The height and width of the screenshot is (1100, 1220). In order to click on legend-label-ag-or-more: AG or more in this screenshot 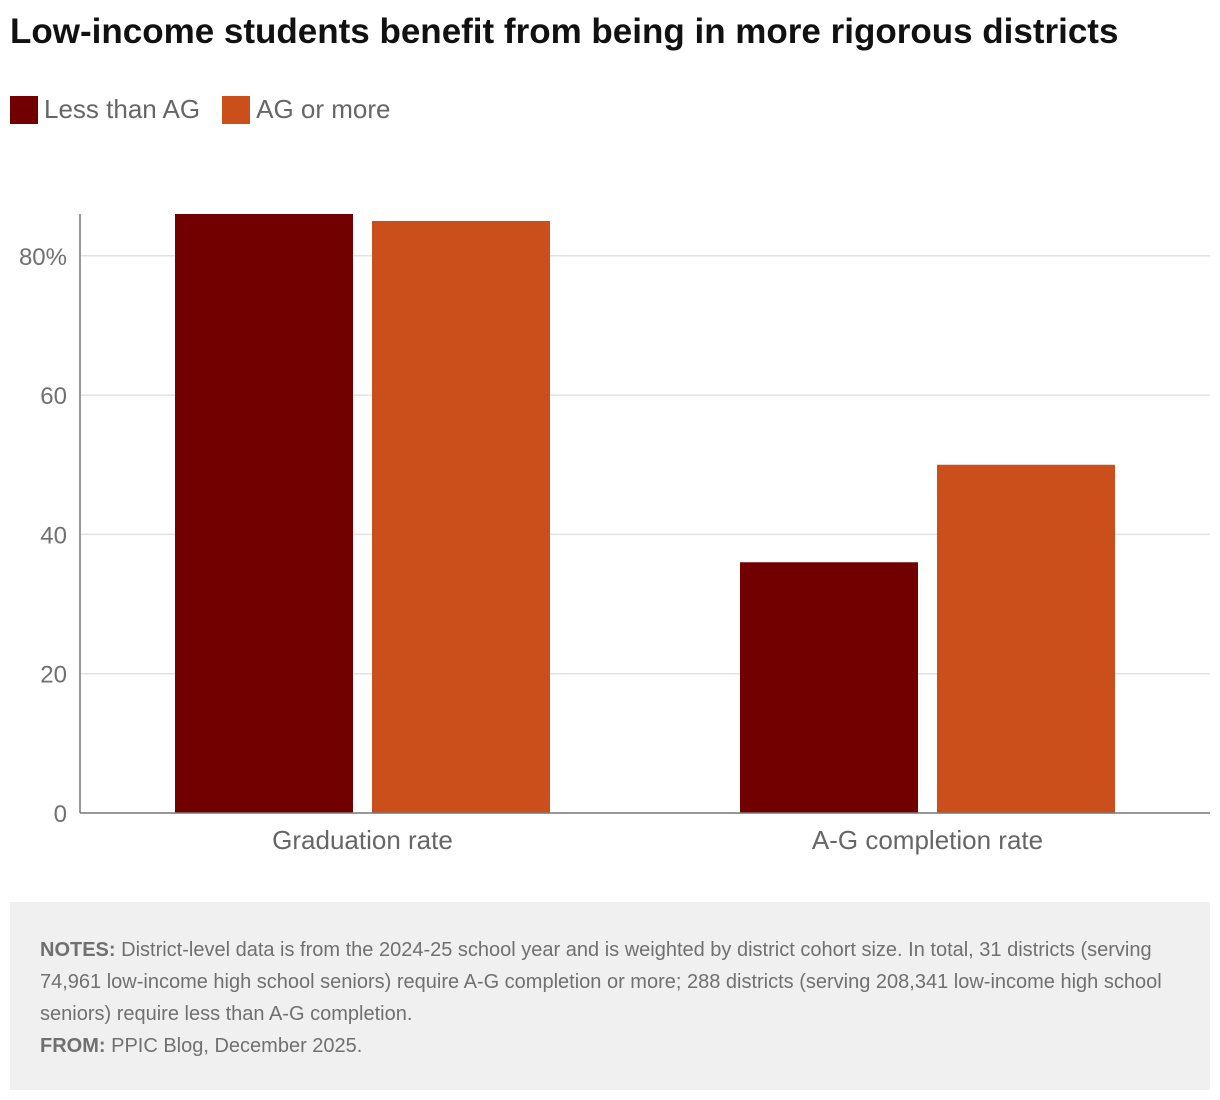, I will do `click(323, 109)`.